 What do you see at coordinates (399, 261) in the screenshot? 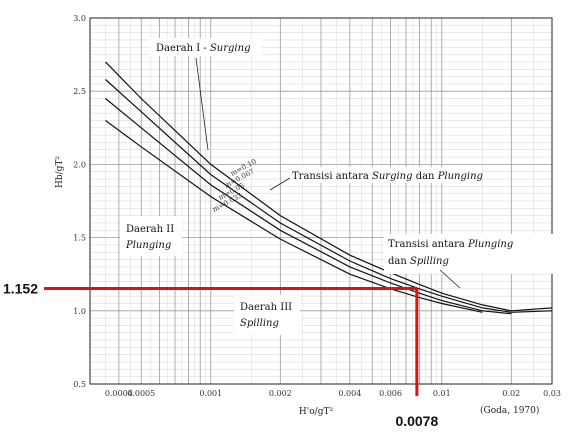
I see `transition-2-line2: dan` at bounding box center [399, 261].